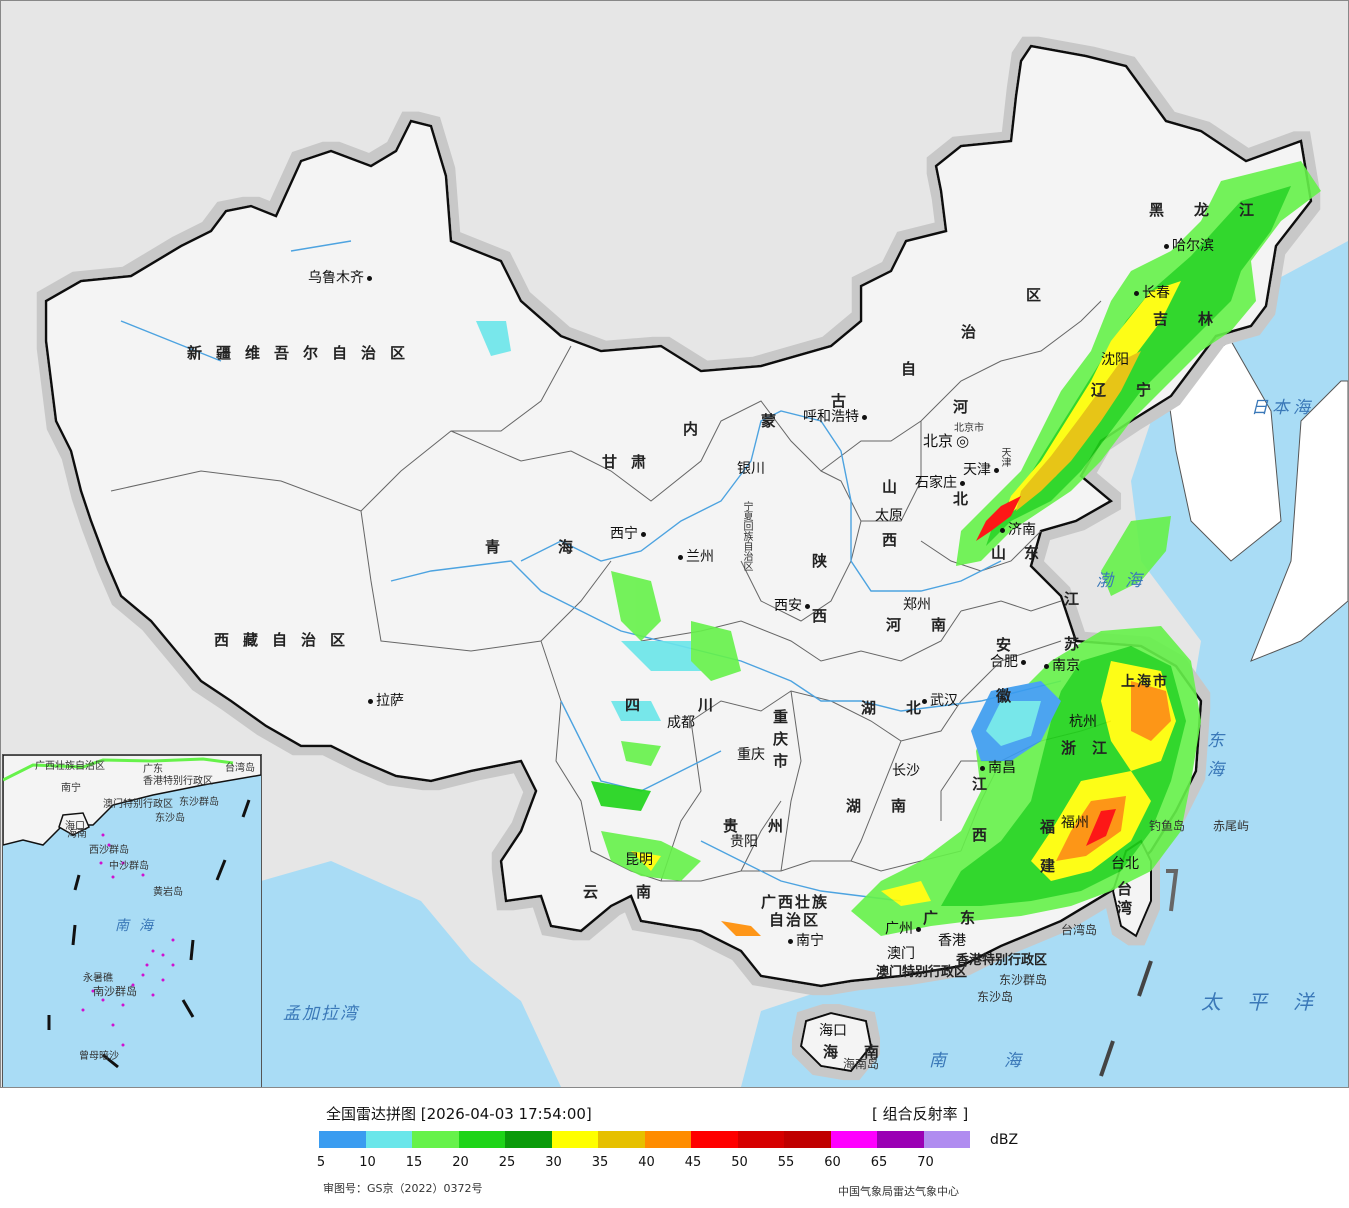  Describe the element at coordinates (99, 1056) in the screenshot. I see `inset-label-zengmu: 曾母暗沙` at that location.